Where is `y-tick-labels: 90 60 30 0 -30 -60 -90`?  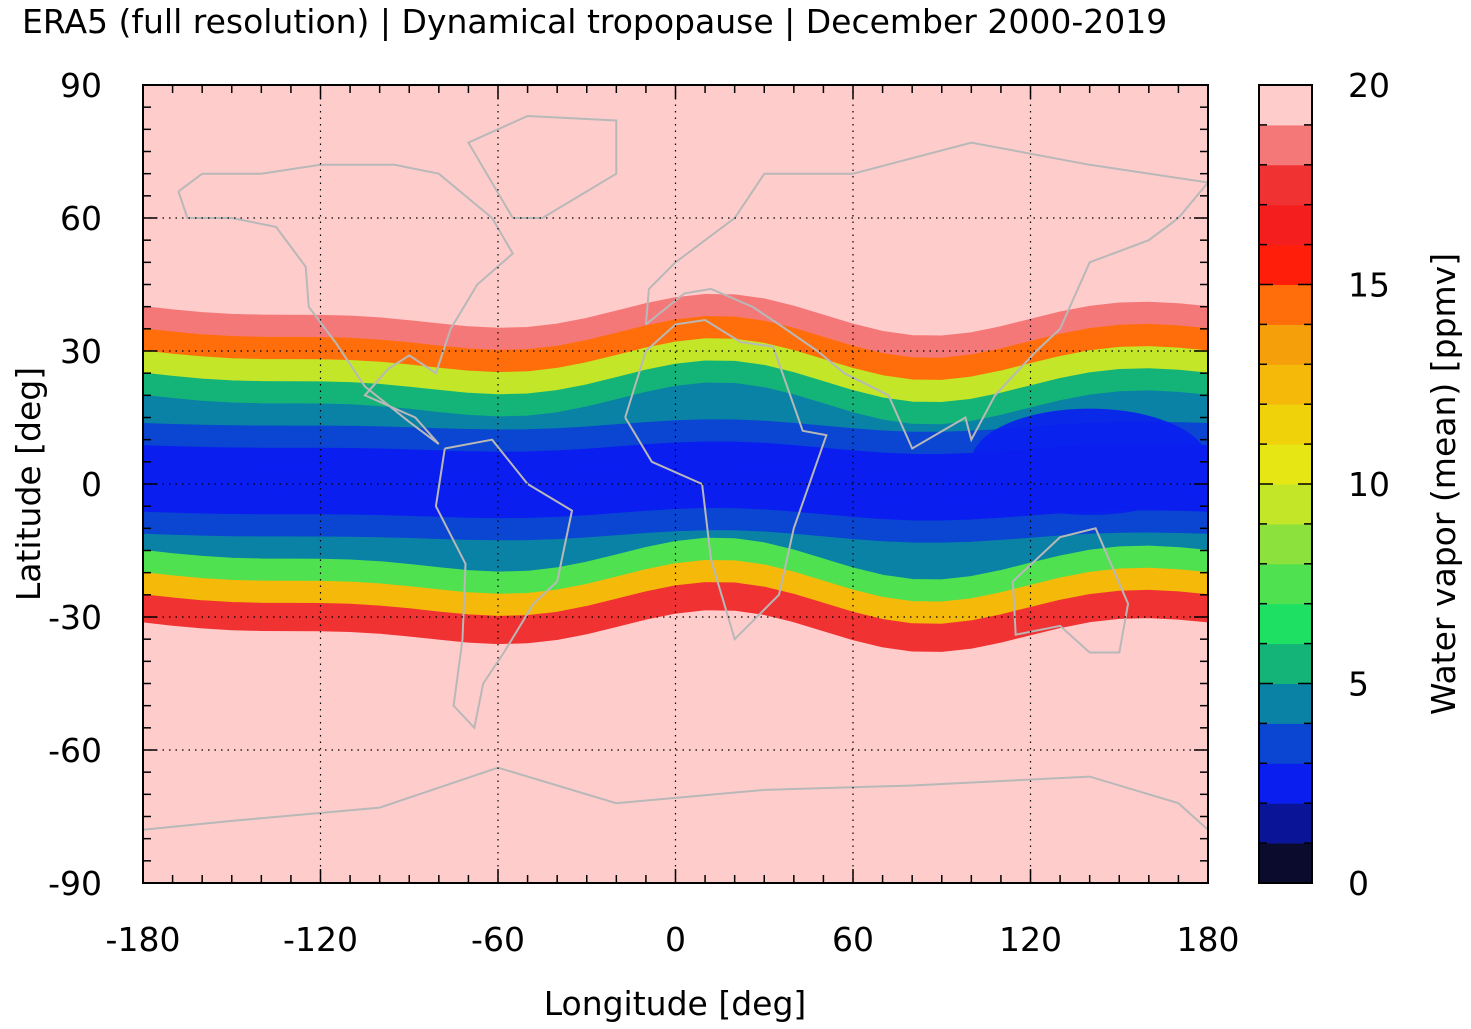 y-tick-labels: 90 60 30 0 -30 -60 -90 is located at coordinates (75, 484).